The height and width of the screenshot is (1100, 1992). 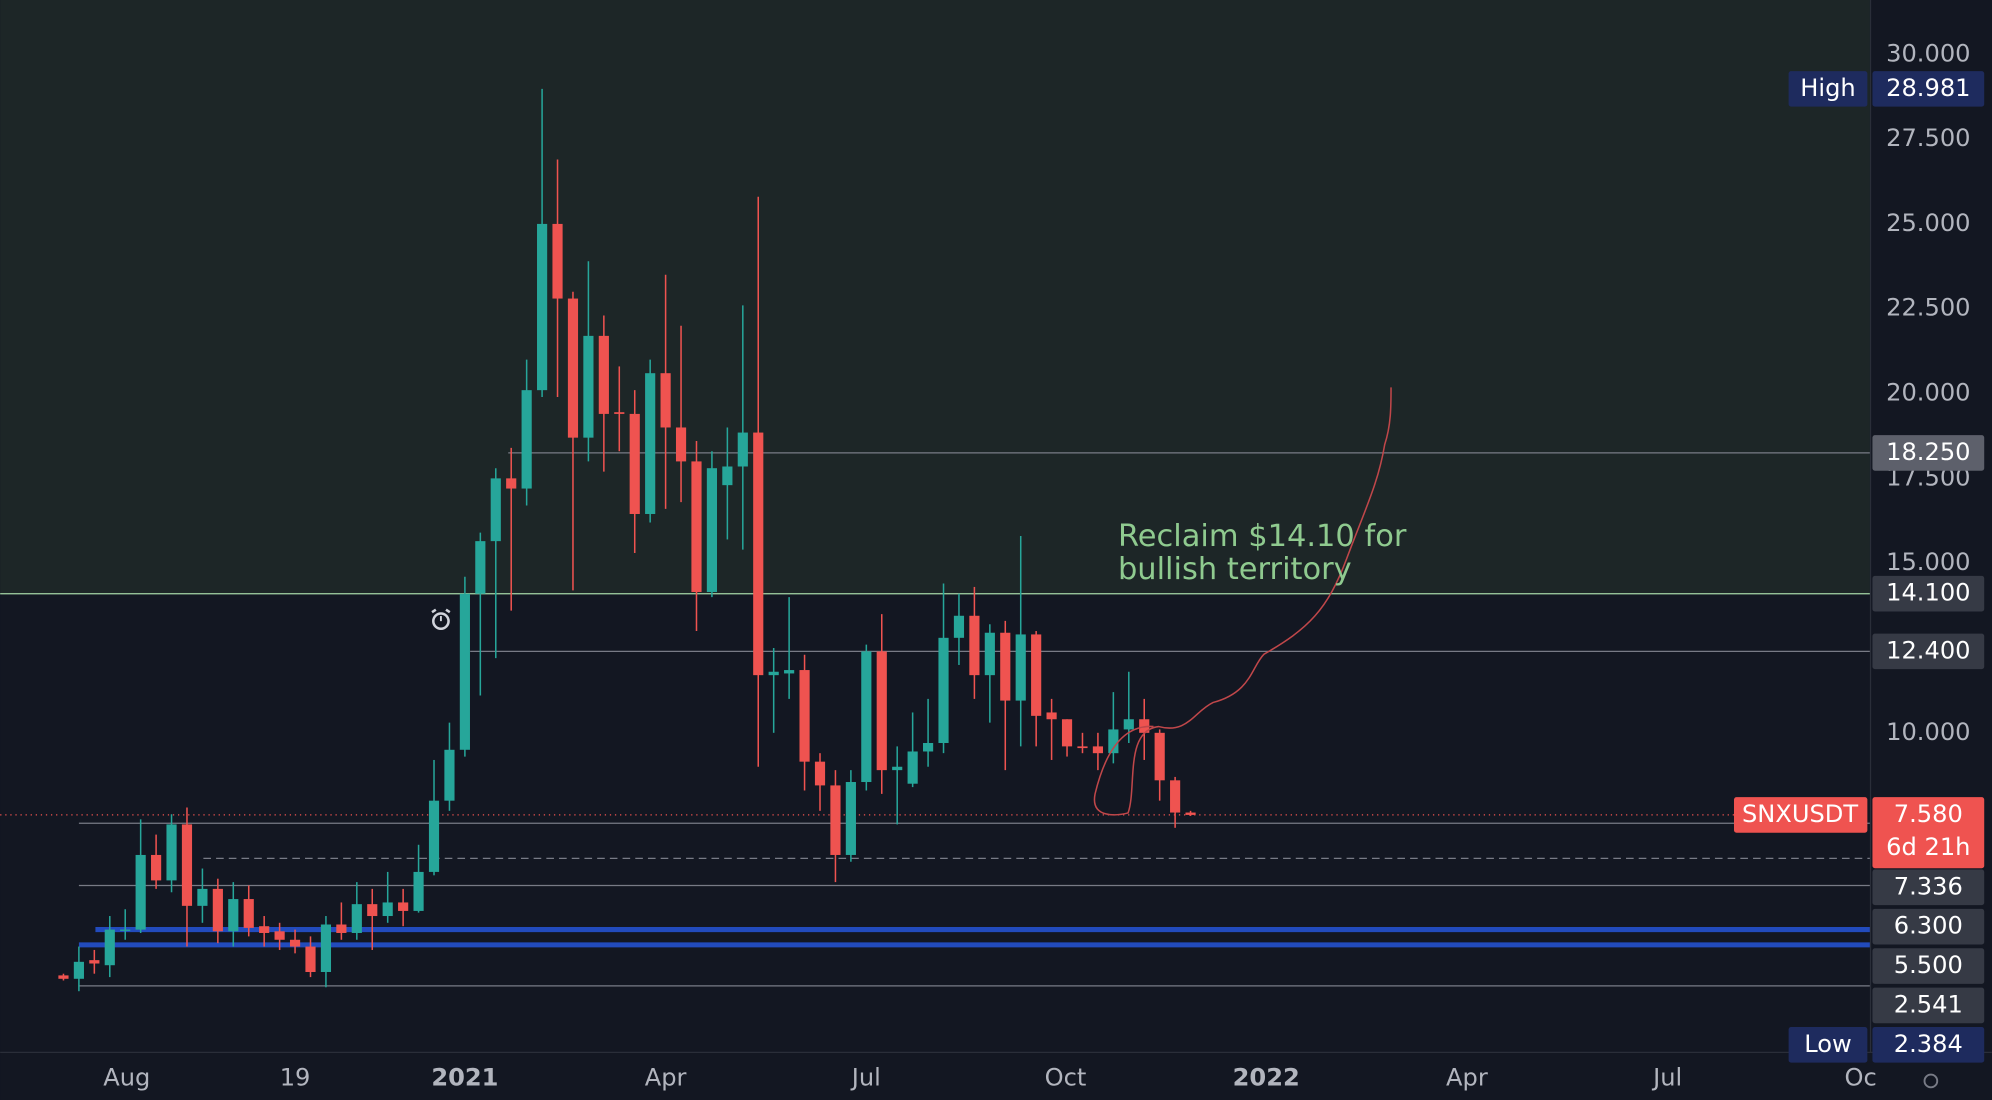 What do you see at coordinates (1931, 1081) in the screenshot?
I see `settings-icon` at bounding box center [1931, 1081].